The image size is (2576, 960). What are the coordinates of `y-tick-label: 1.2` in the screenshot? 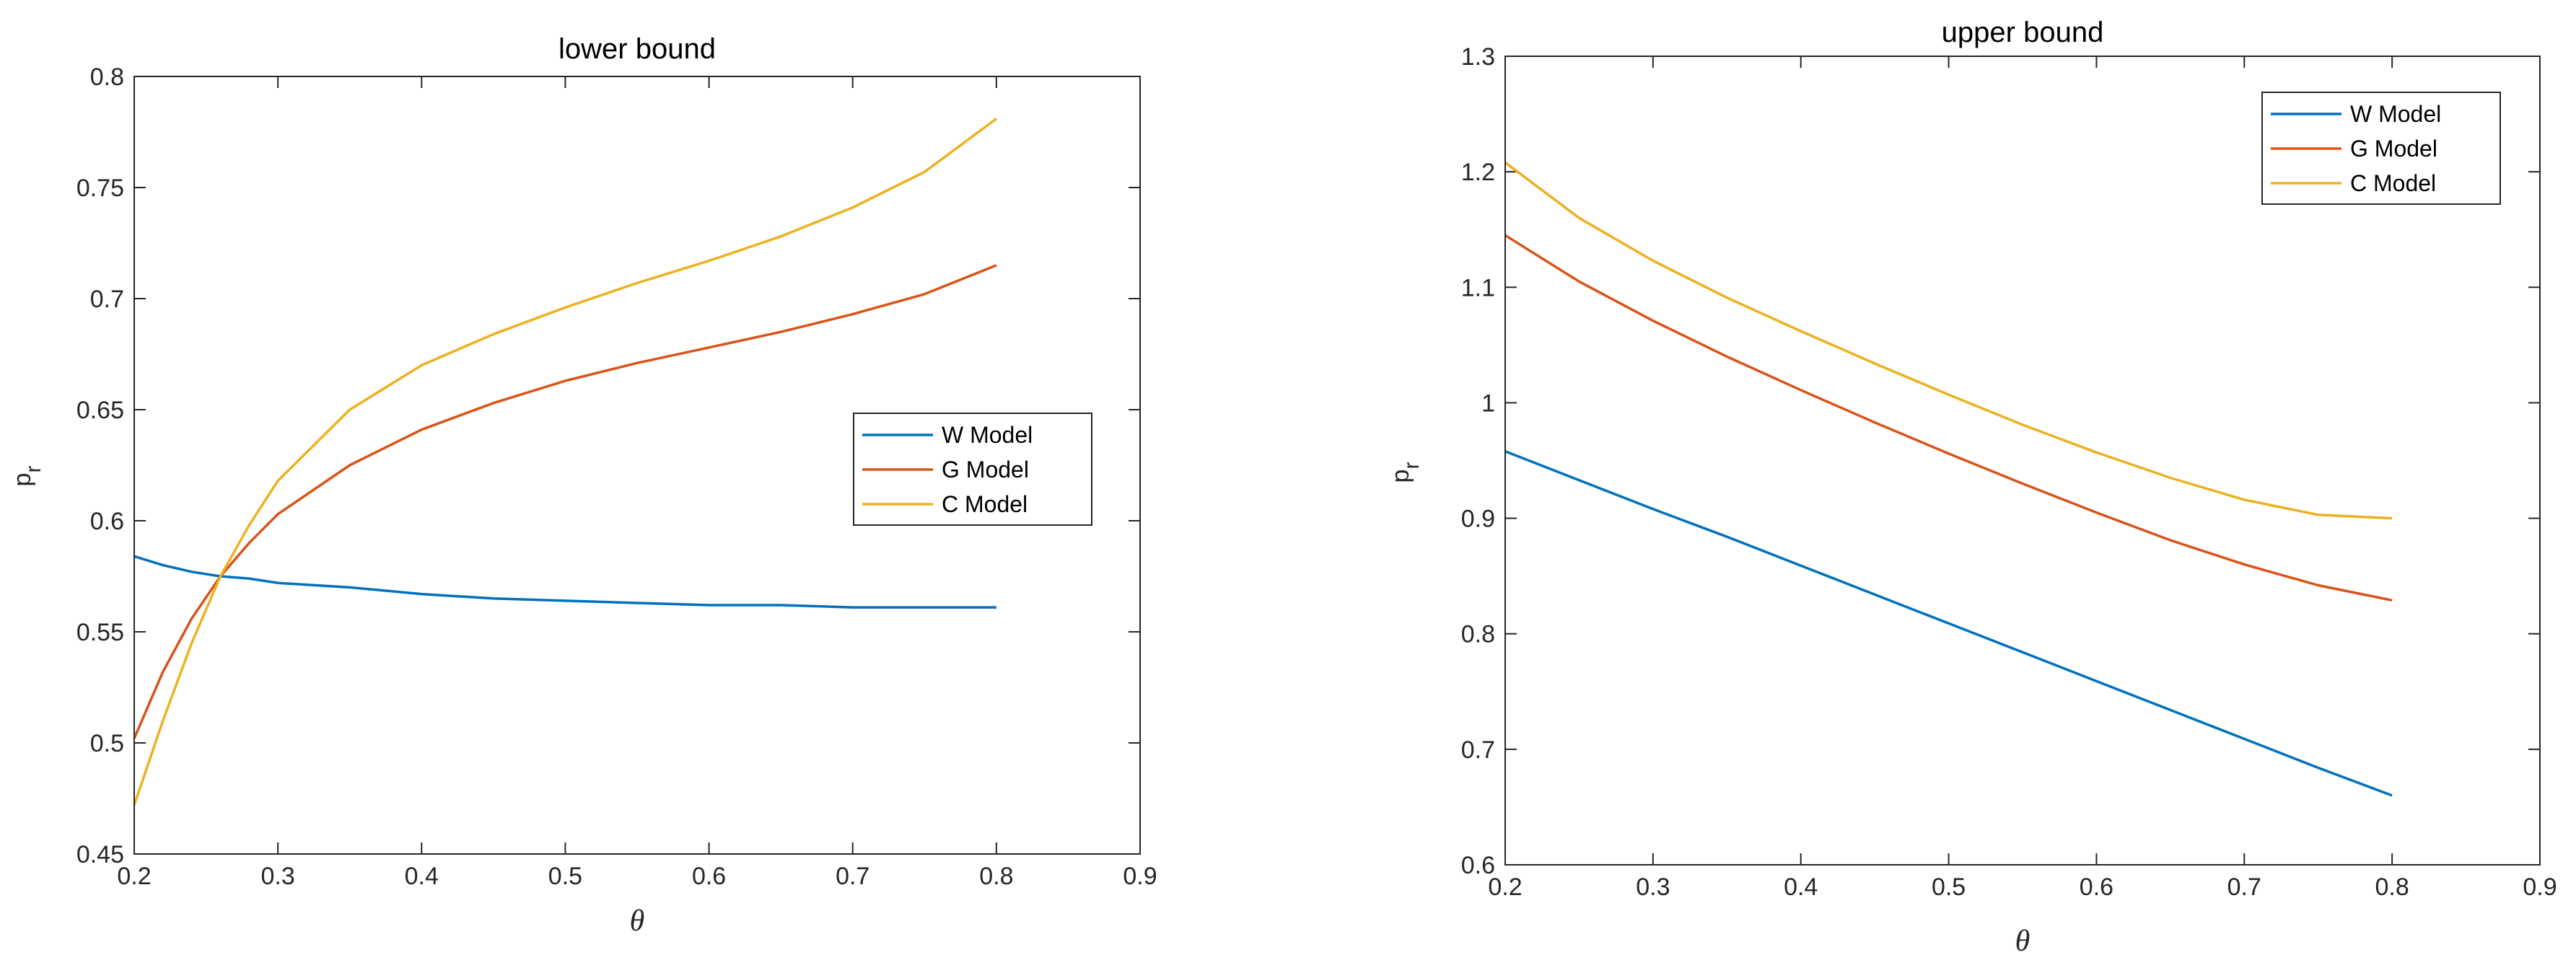 It's located at (1478, 172).